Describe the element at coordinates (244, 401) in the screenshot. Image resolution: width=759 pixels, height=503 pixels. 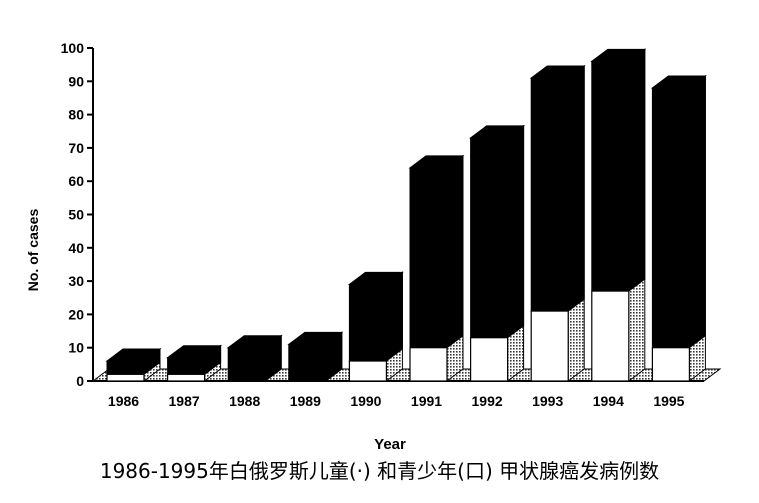
I see `x-tick-label: 1988` at that location.